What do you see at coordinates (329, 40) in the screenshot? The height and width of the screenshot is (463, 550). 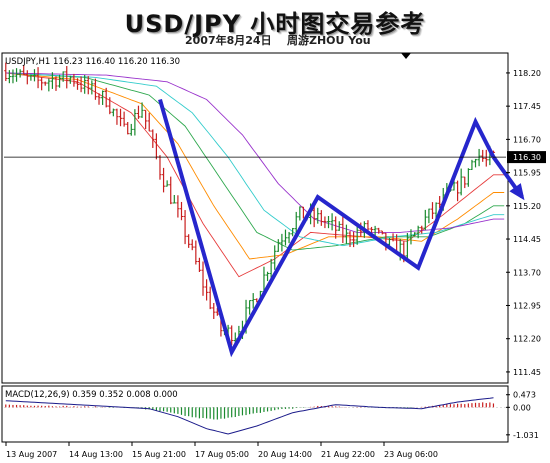 I see `chart-subtitle-author: 周游ZHOU You` at bounding box center [329, 40].